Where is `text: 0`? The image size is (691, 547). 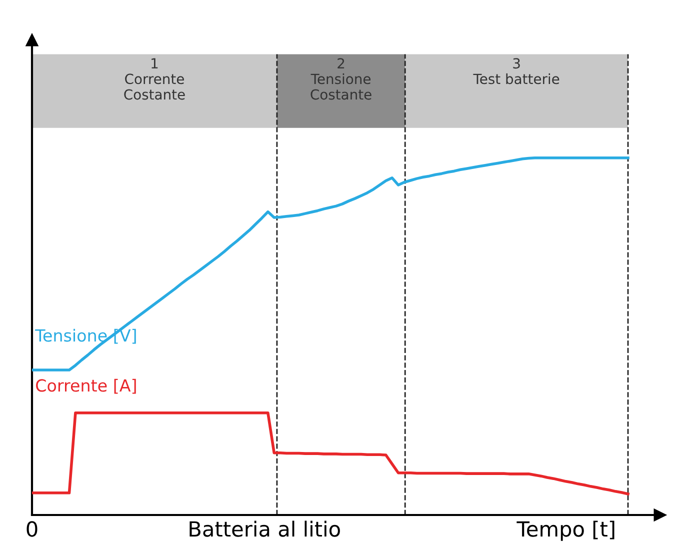 text: 0 is located at coordinates (32, 529).